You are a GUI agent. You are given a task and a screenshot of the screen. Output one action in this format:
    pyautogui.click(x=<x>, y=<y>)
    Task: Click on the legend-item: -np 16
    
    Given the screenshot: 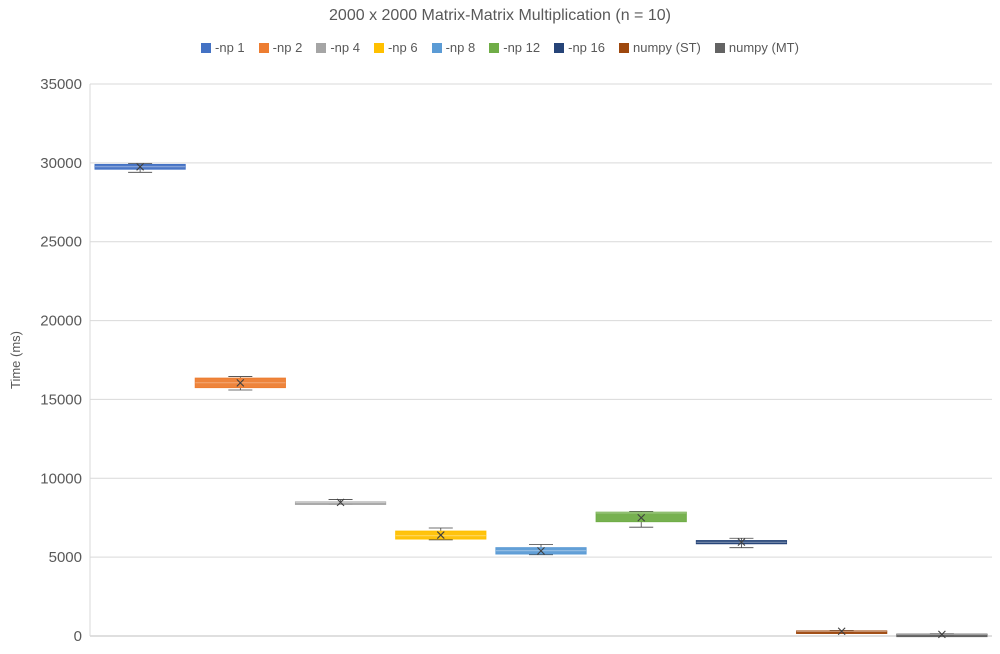 What is the action you would take?
    pyautogui.click(x=579, y=47)
    